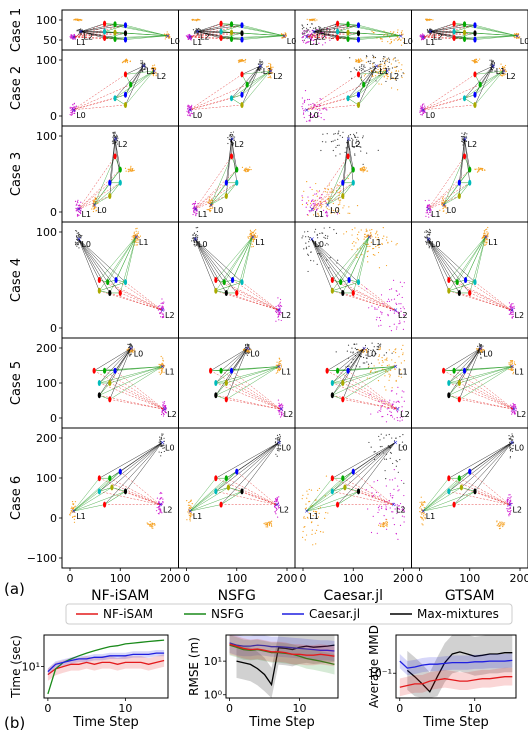  What do you see at coordinates (50, 40) in the screenshot?
I see `y-tick-label: 50` at bounding box center [50, 40].